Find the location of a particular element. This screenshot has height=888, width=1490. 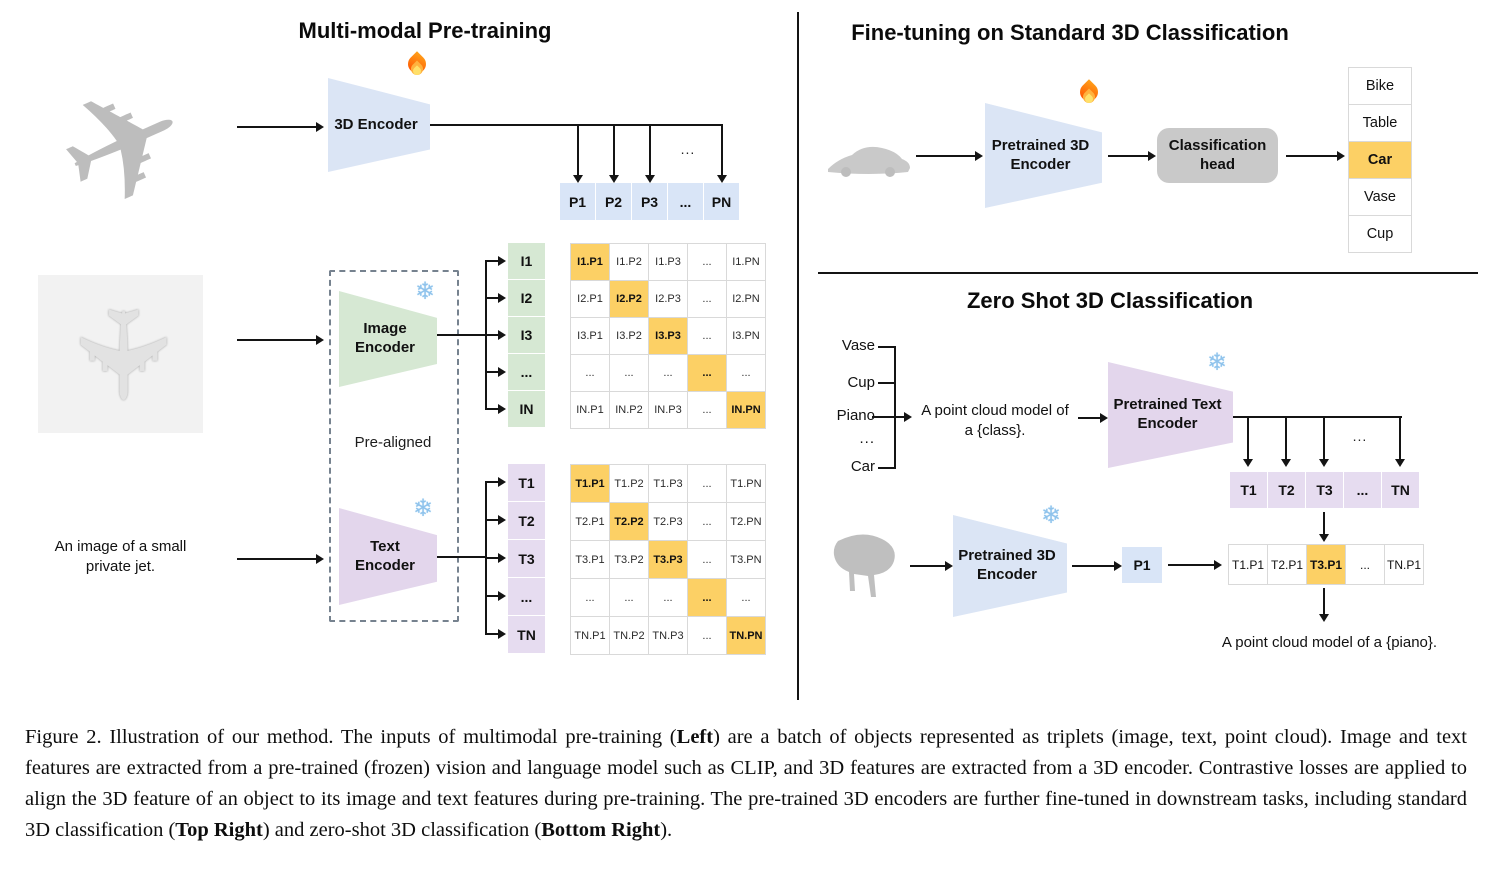

arrow-to-i3 is located at coordinates (492, 335).